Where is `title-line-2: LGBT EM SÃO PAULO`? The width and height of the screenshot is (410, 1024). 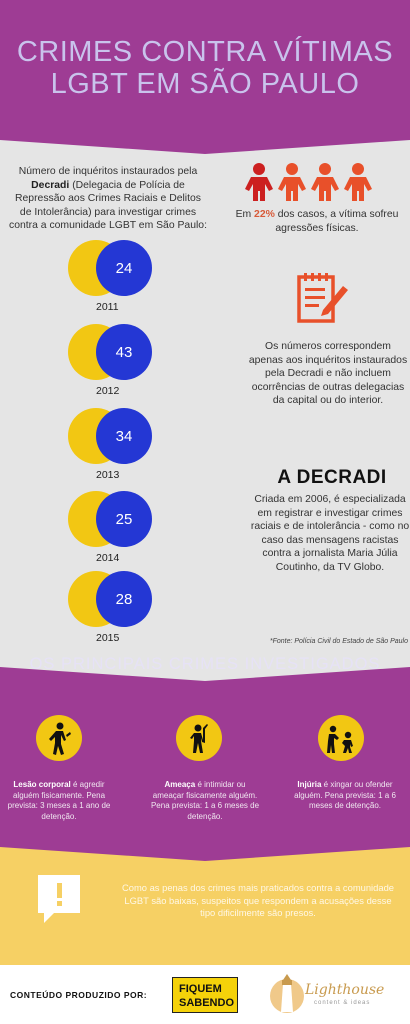
title-line-2: LGBT EM SÃO PAULO is located at coordinates (205, 84).